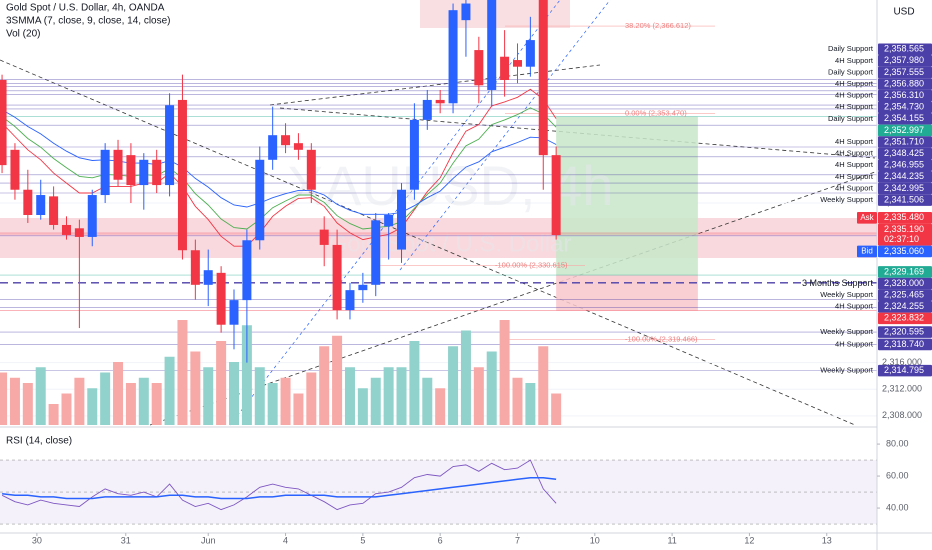  I want to click on side-label: Bid, so click(867, 251).